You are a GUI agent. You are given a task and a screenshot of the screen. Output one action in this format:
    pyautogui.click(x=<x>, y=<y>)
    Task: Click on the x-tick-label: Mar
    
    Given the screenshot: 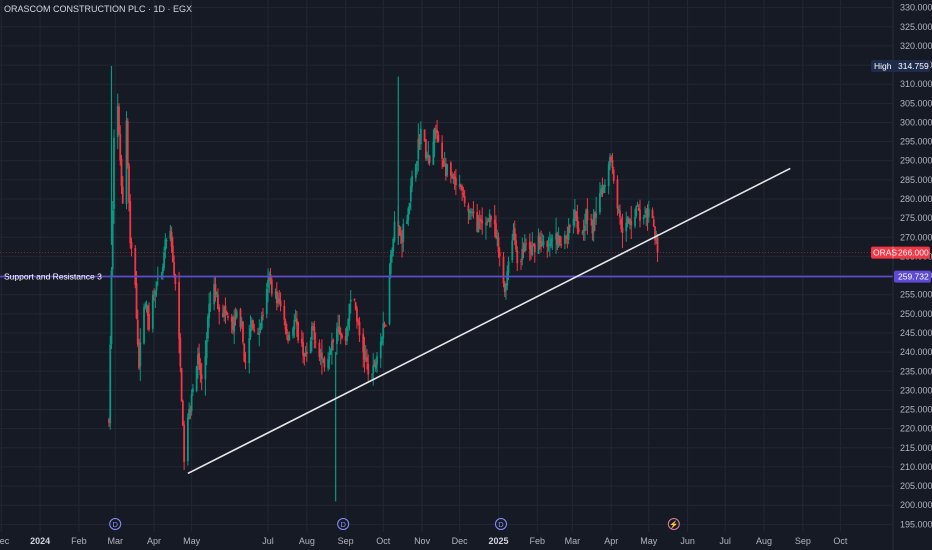 What is the action you would take?
    pyautogui.click(x=573, y=541)
    